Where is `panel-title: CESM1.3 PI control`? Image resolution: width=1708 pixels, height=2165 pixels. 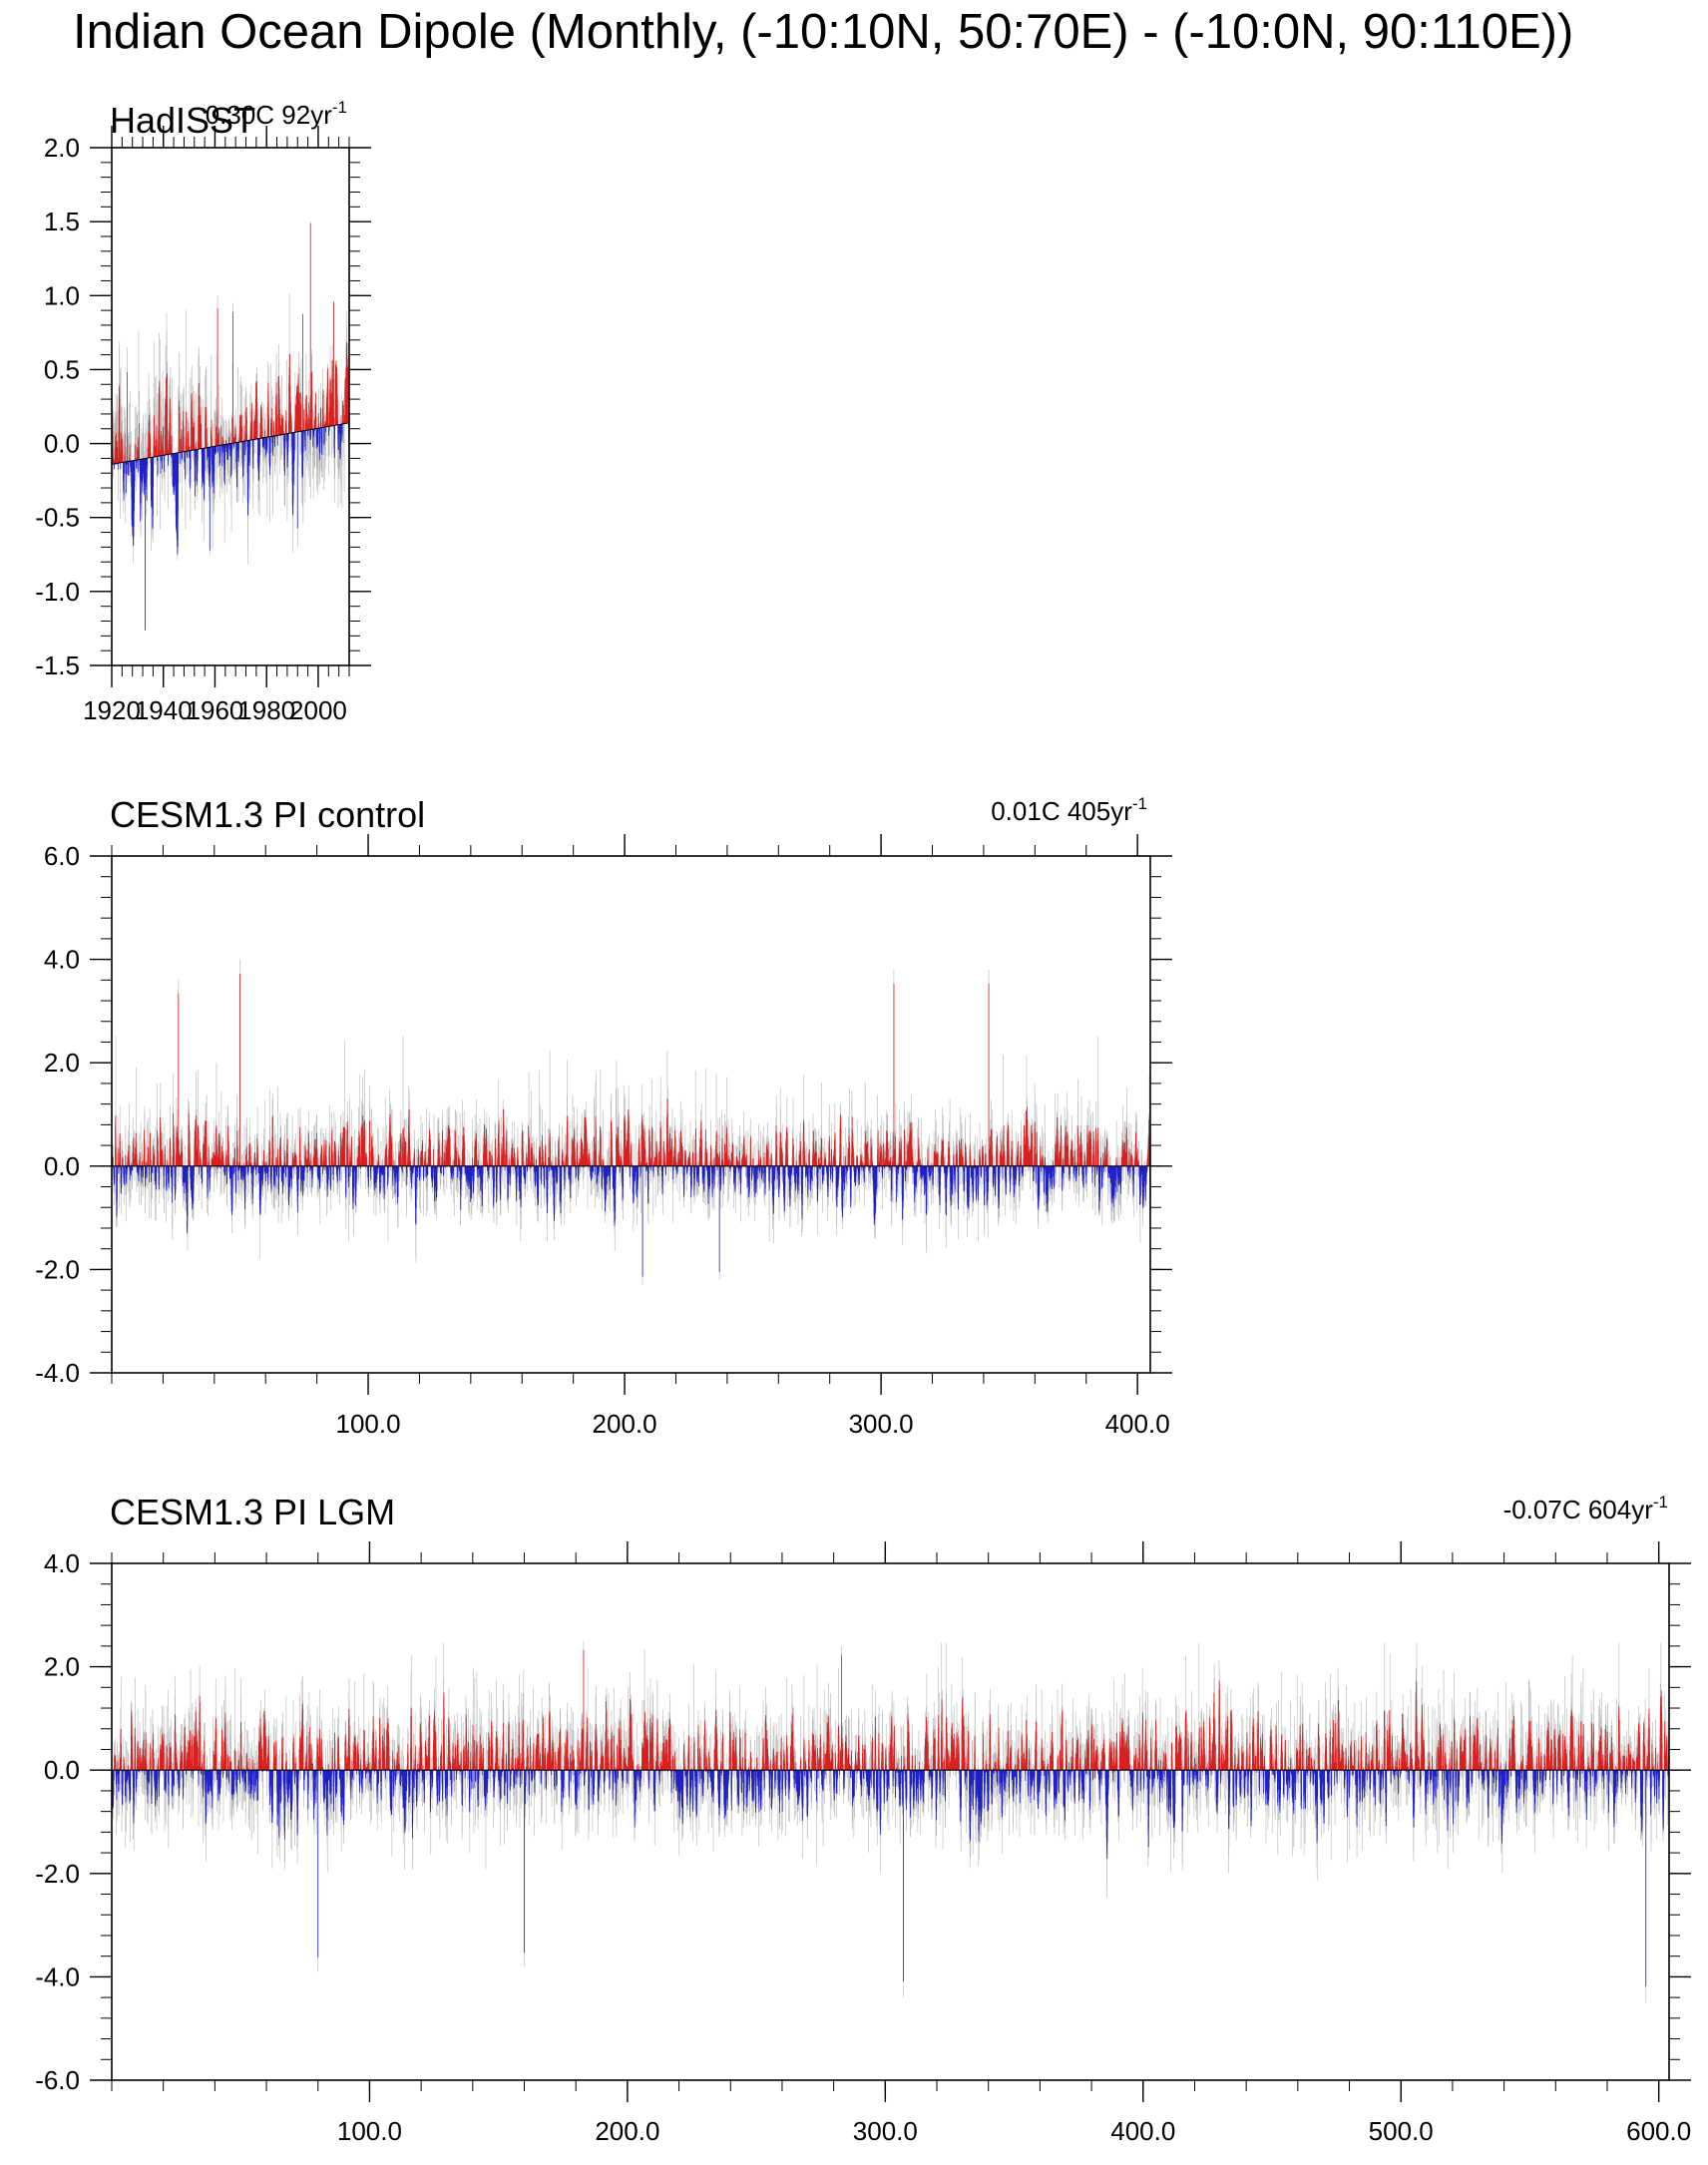 panel-title: CESM1.3 PI control is located at coordinates (267, 814).